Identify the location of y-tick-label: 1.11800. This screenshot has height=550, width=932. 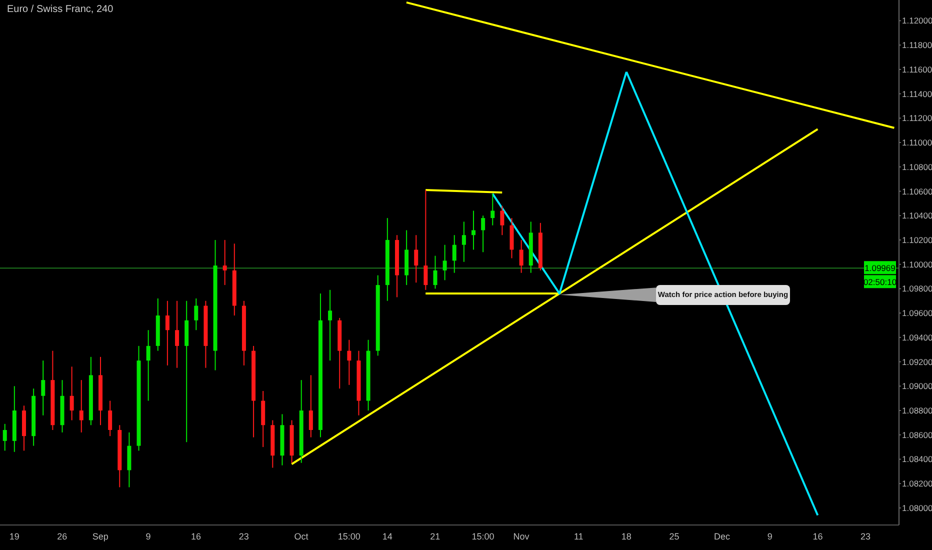
(917, 45).